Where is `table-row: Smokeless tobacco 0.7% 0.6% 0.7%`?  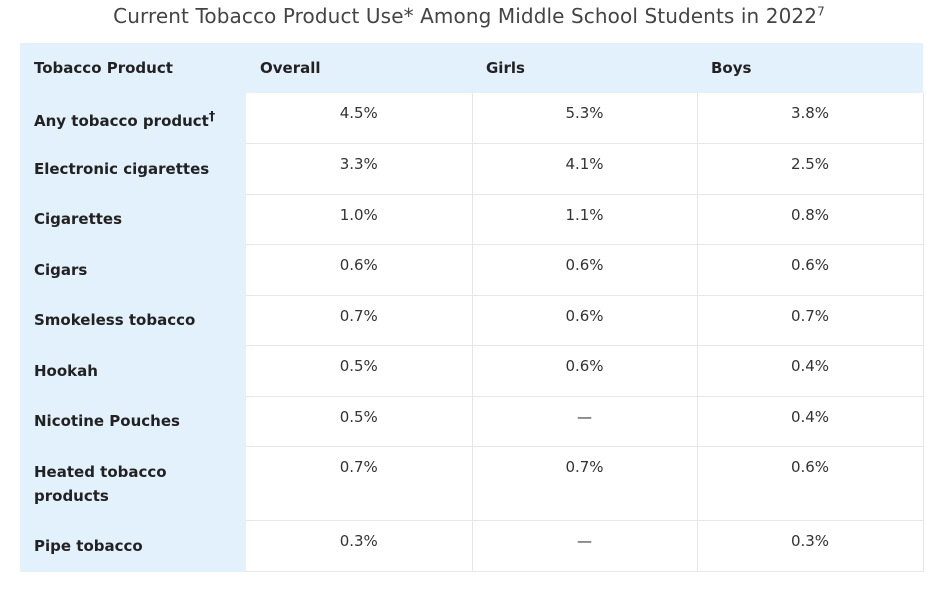
table-row: Smokeless tobacco 0.7% 0.6% 0.7% is located at coordinates (472, 320).